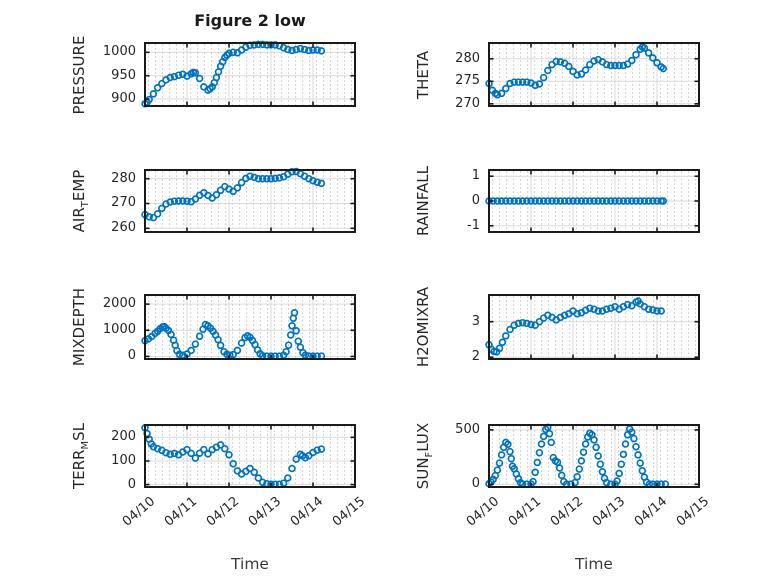  I want to click on plot-area-theta, so click(592, 74).